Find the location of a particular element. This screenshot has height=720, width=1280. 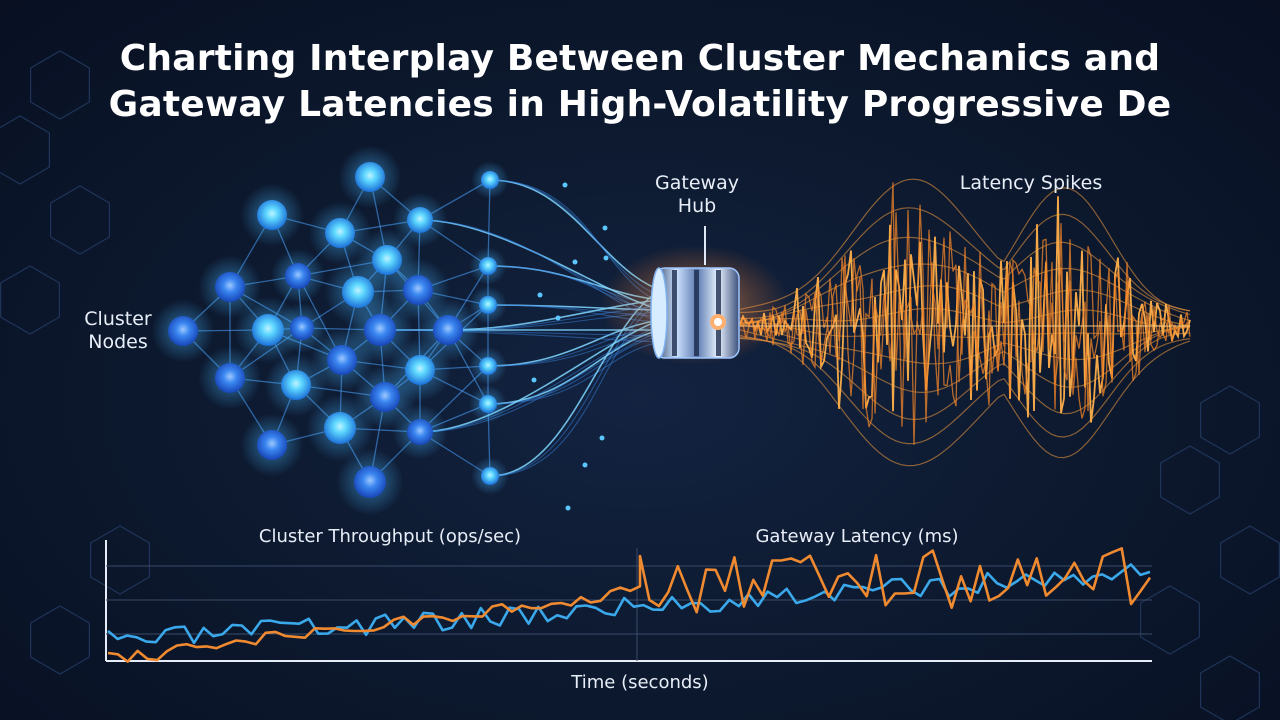

latency-waves is located at coordinates (965, 322).